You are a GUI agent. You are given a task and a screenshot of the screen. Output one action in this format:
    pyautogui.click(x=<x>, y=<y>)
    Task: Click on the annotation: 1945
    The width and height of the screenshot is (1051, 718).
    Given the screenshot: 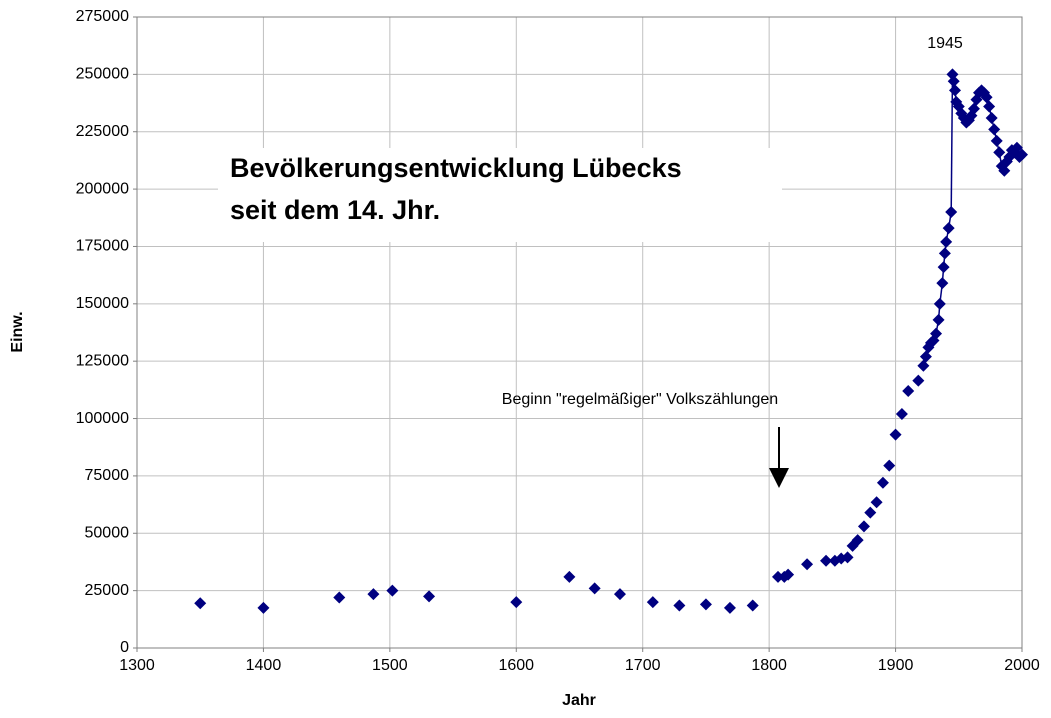 What is the action you would take?
    pyautogui.click(x=945, y=43)
    